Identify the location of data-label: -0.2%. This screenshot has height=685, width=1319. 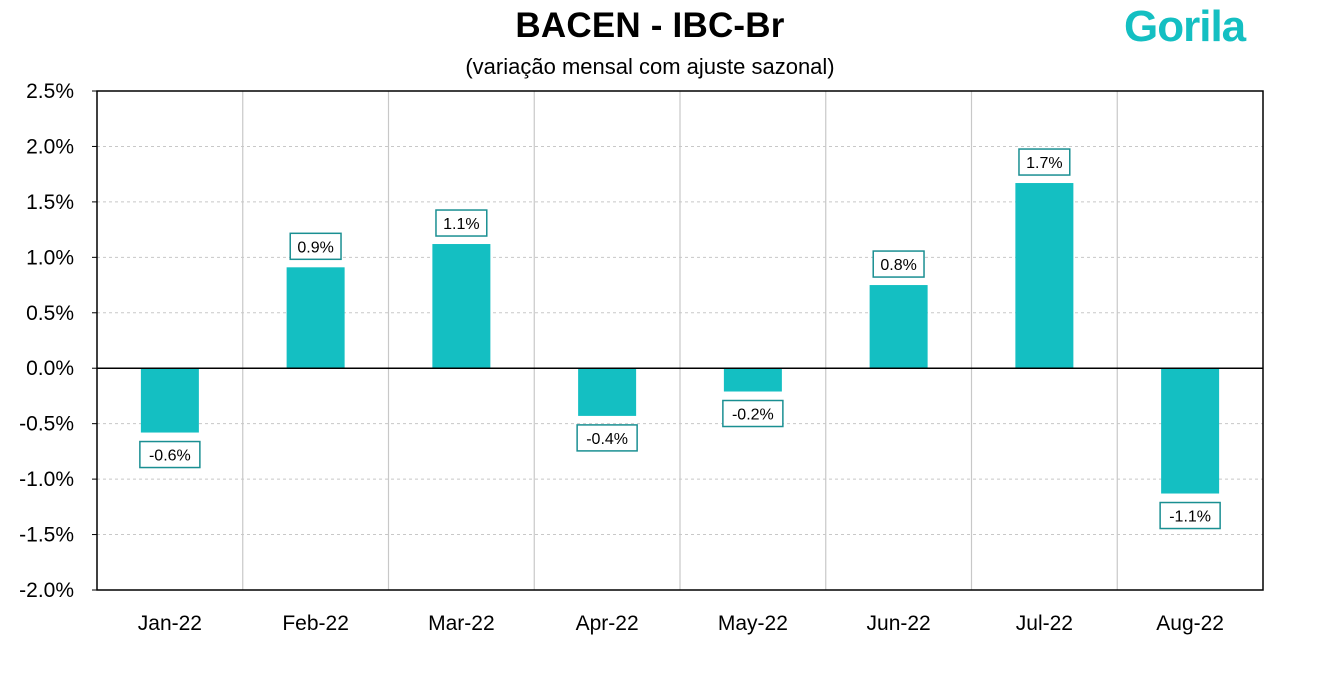
(753, 415).